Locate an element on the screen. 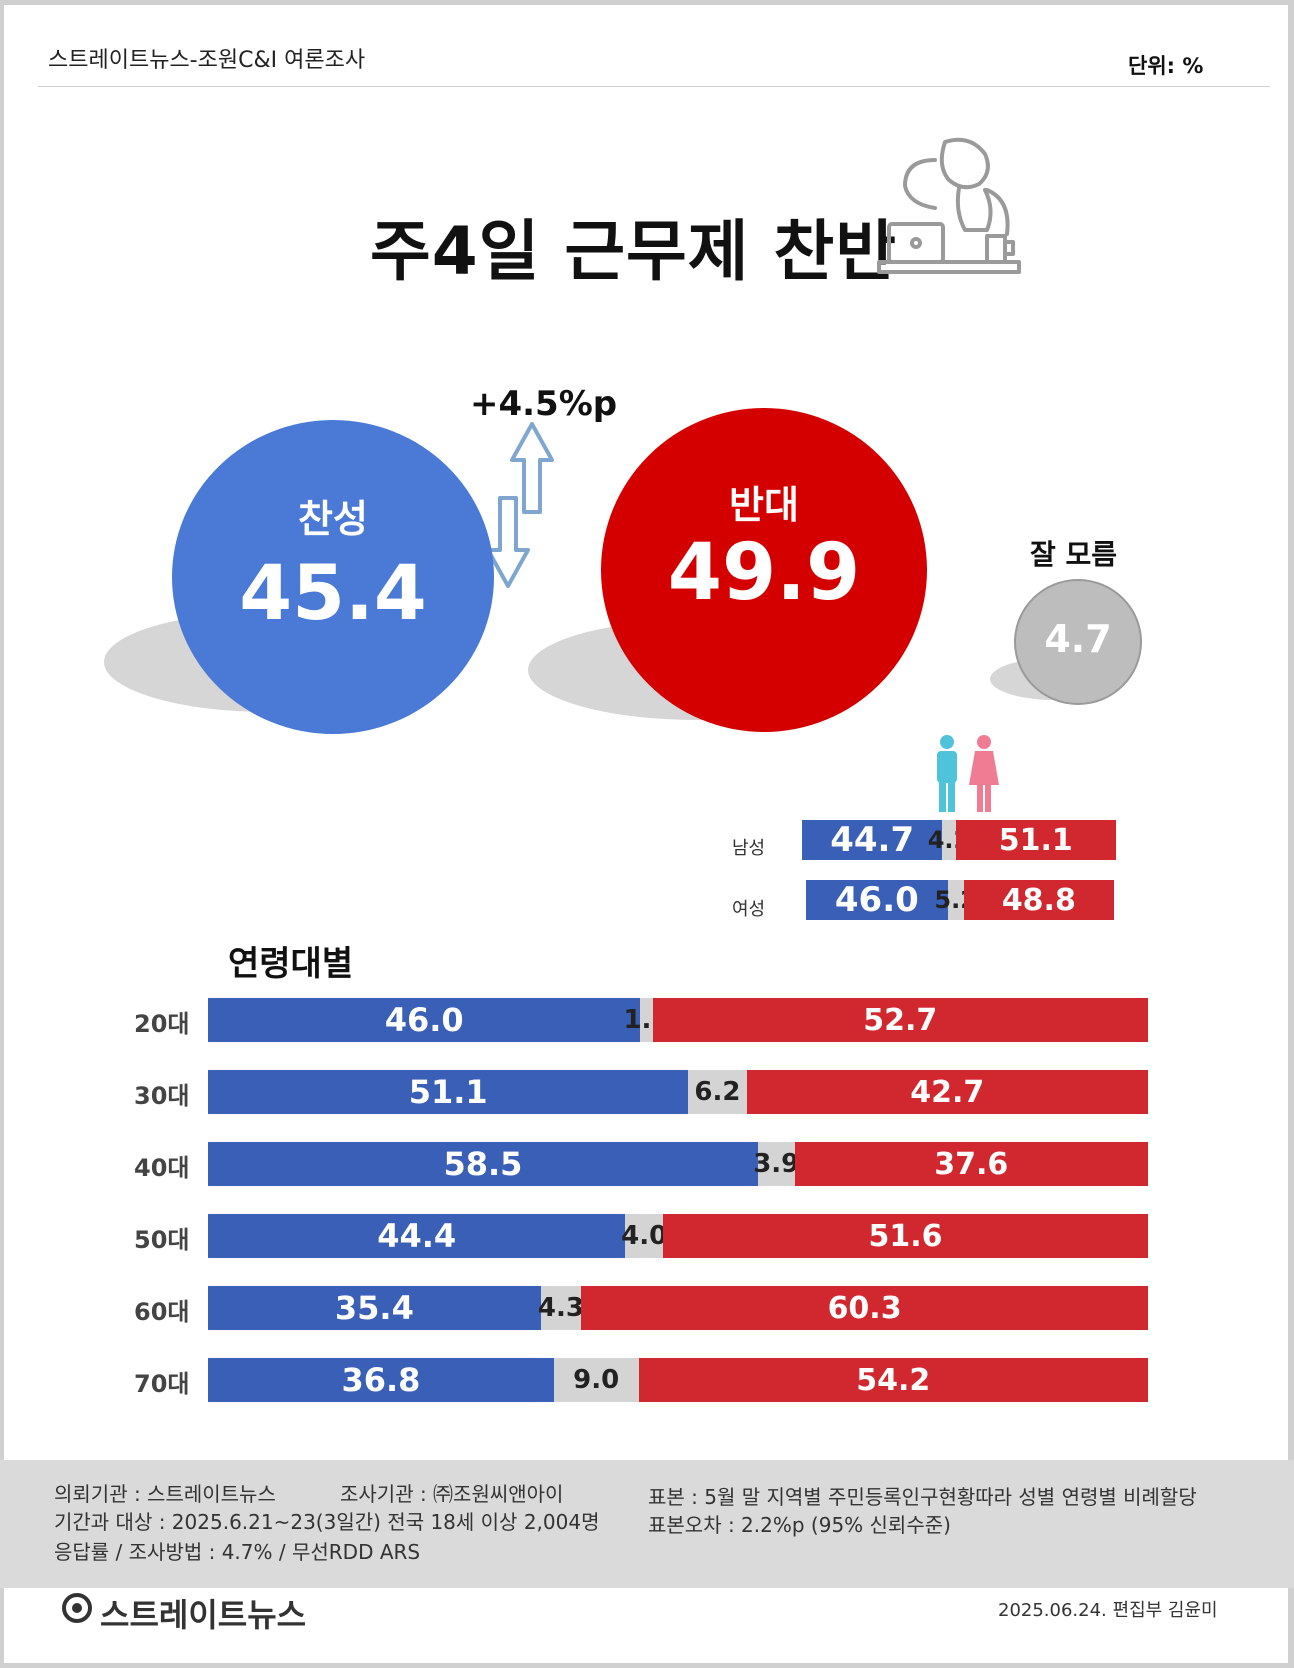  gender-seg-disagree: 51.1 is located at coordinates (1035, 840).